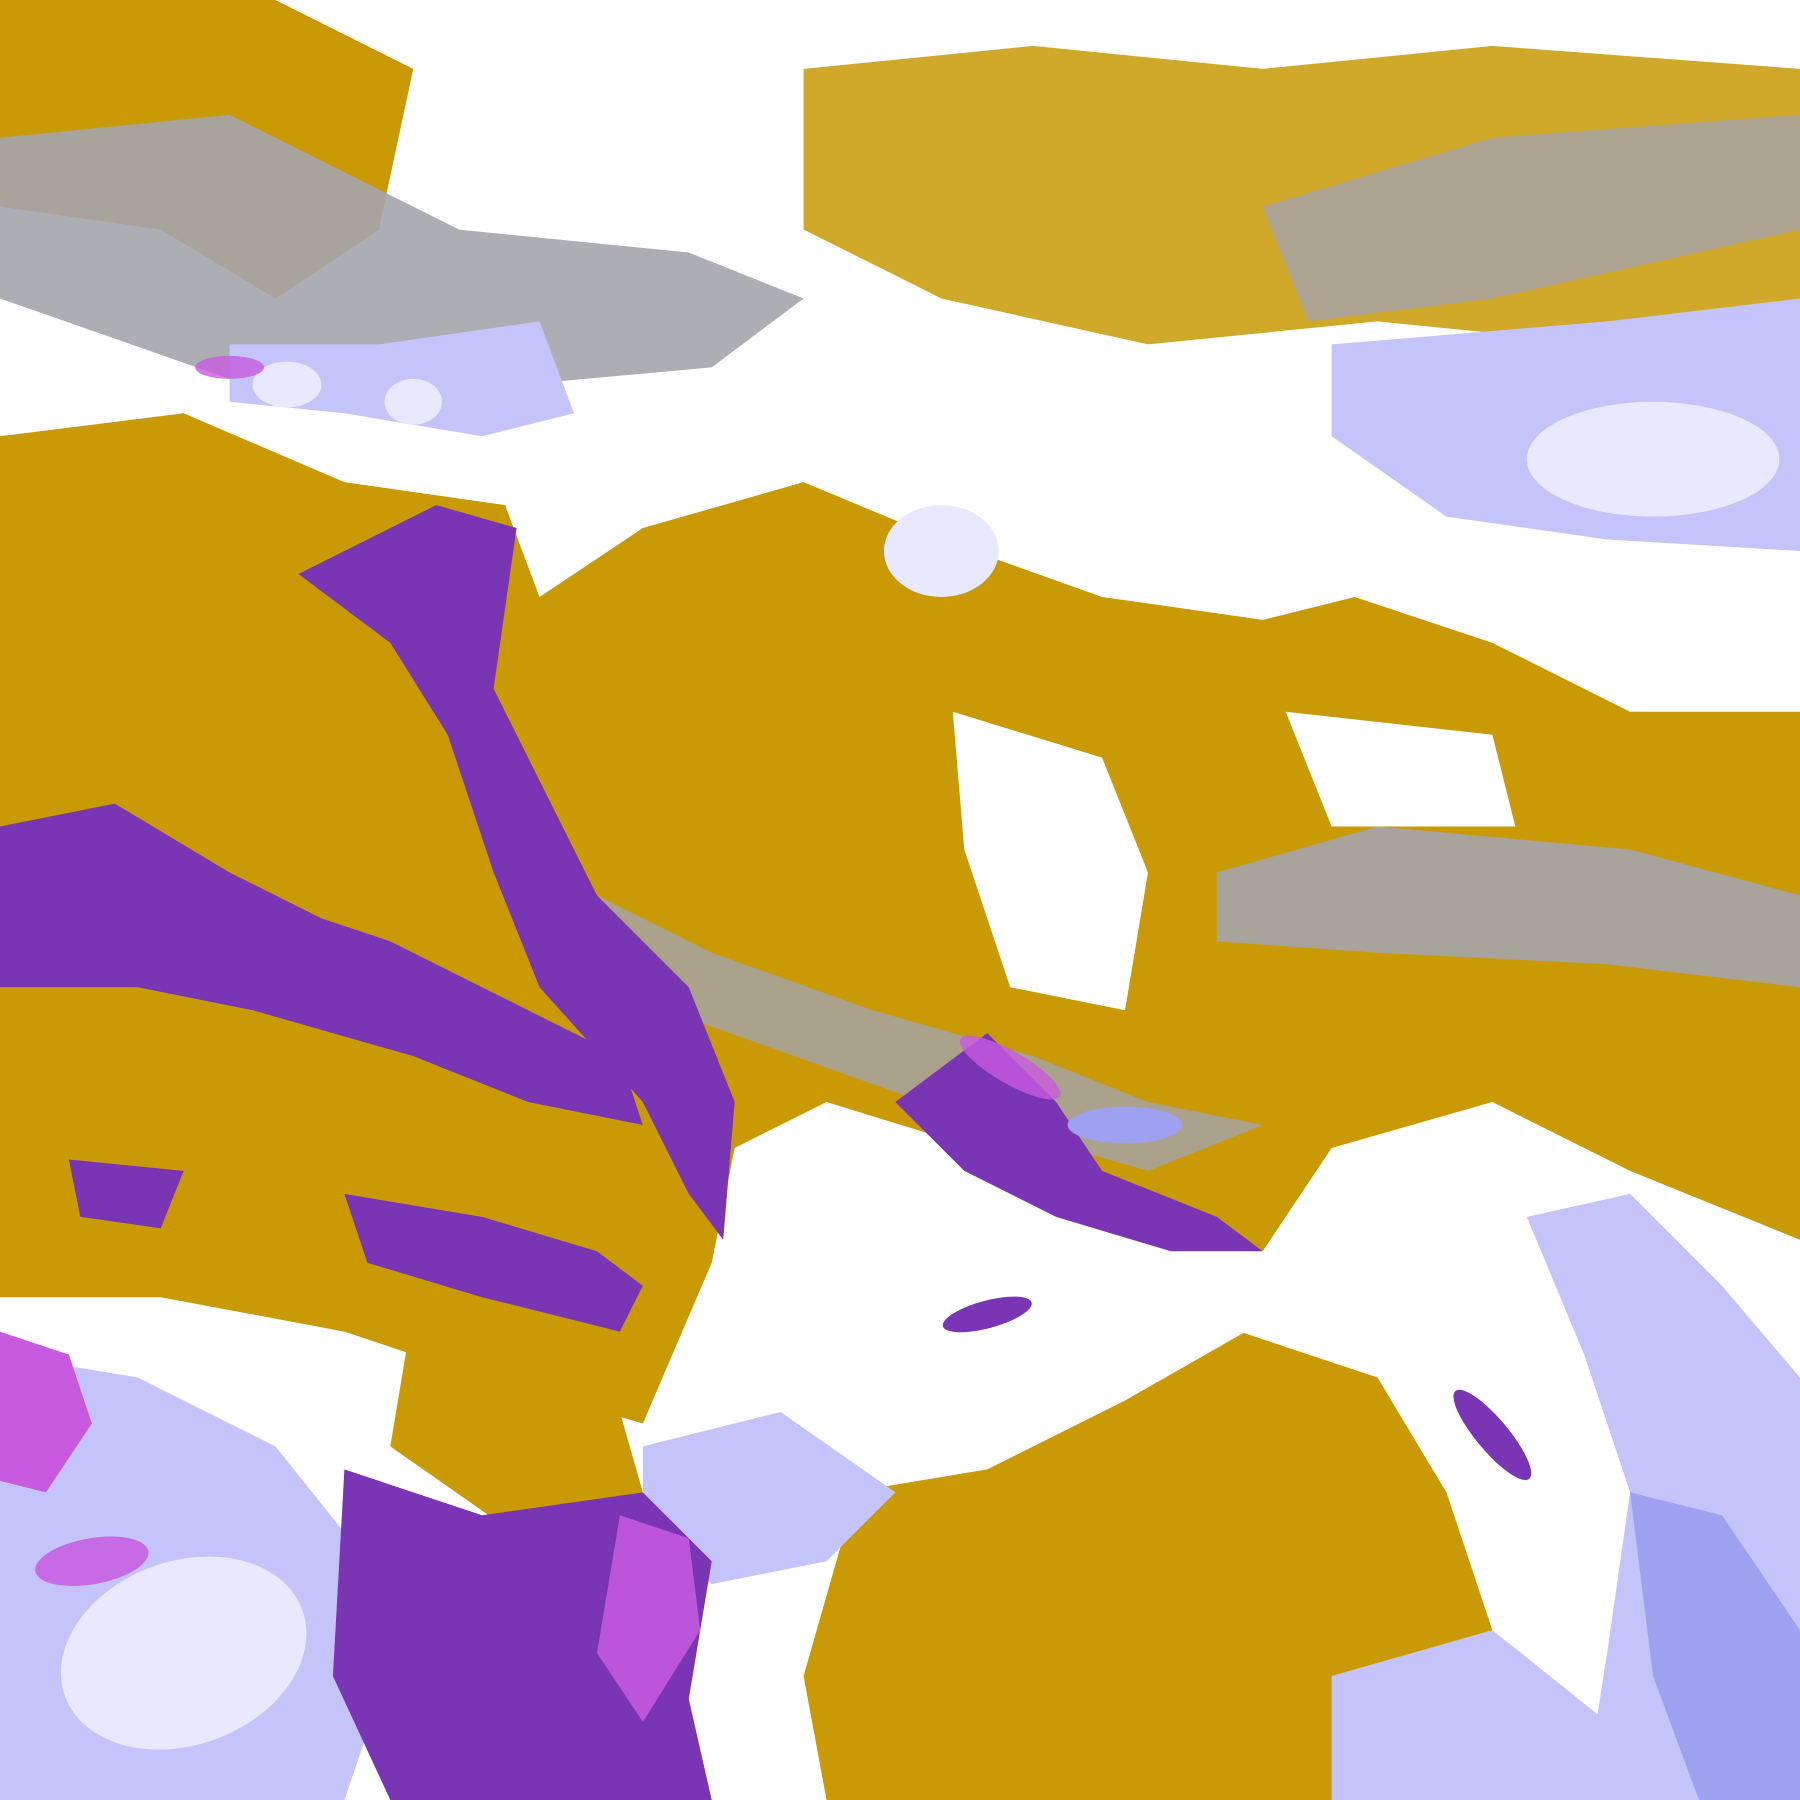  What do you see at coordinates (516, 1417) in the screenshot?
I see `gold-region` at bounding box center [516, 1417].